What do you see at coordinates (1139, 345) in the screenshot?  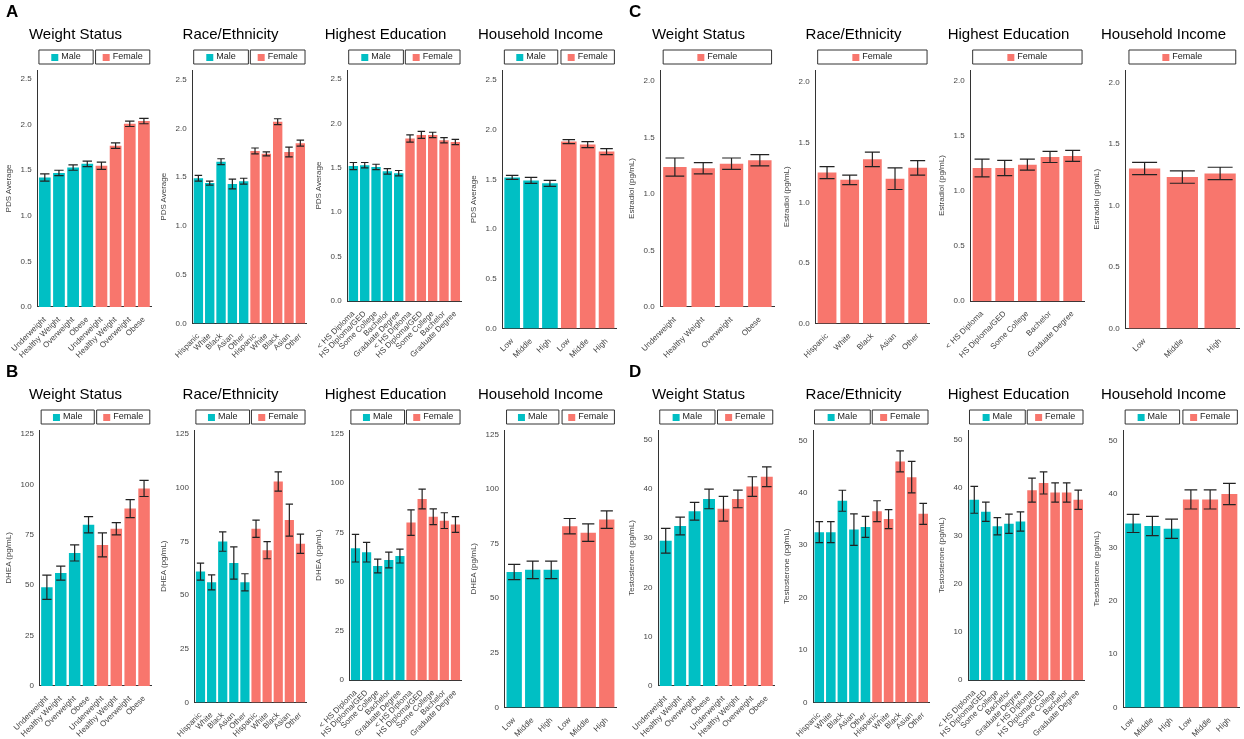 I see `x-tick-label: Low` at bounding box center [1139, 345].